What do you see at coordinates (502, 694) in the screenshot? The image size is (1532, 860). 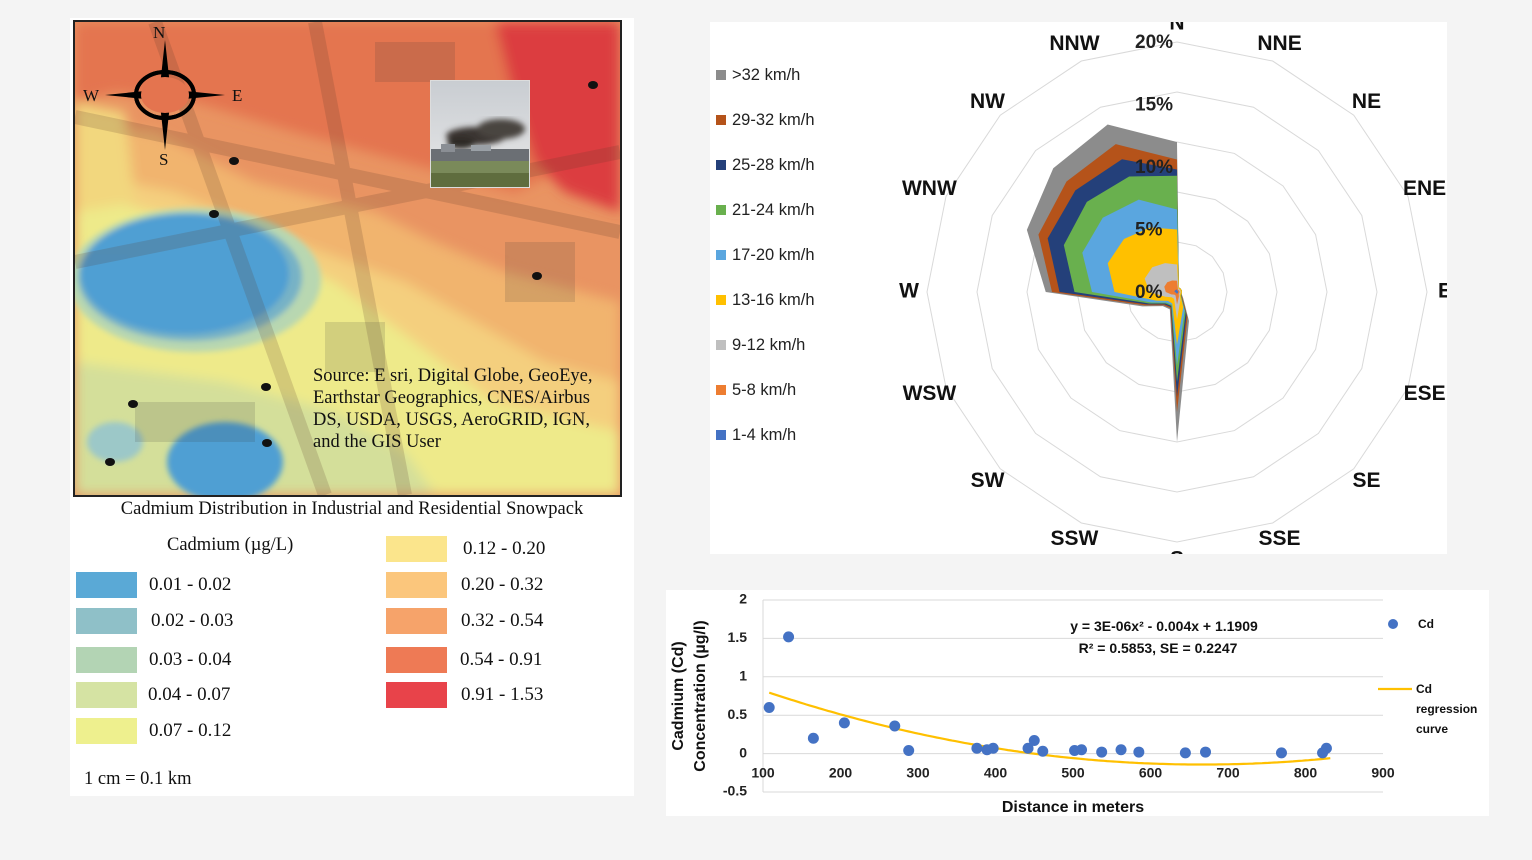 I see `legend-label: 0.91 - 1.53` at bounding box center [502, 694].